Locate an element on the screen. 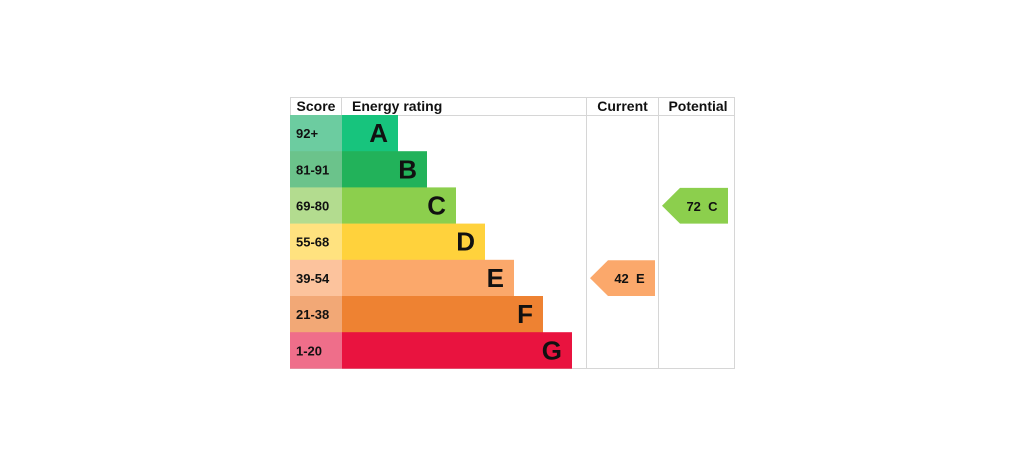 The width and height of the screenshot is (1024, 469). score-range-d: 55-68 is located at coordinates (312, 242).